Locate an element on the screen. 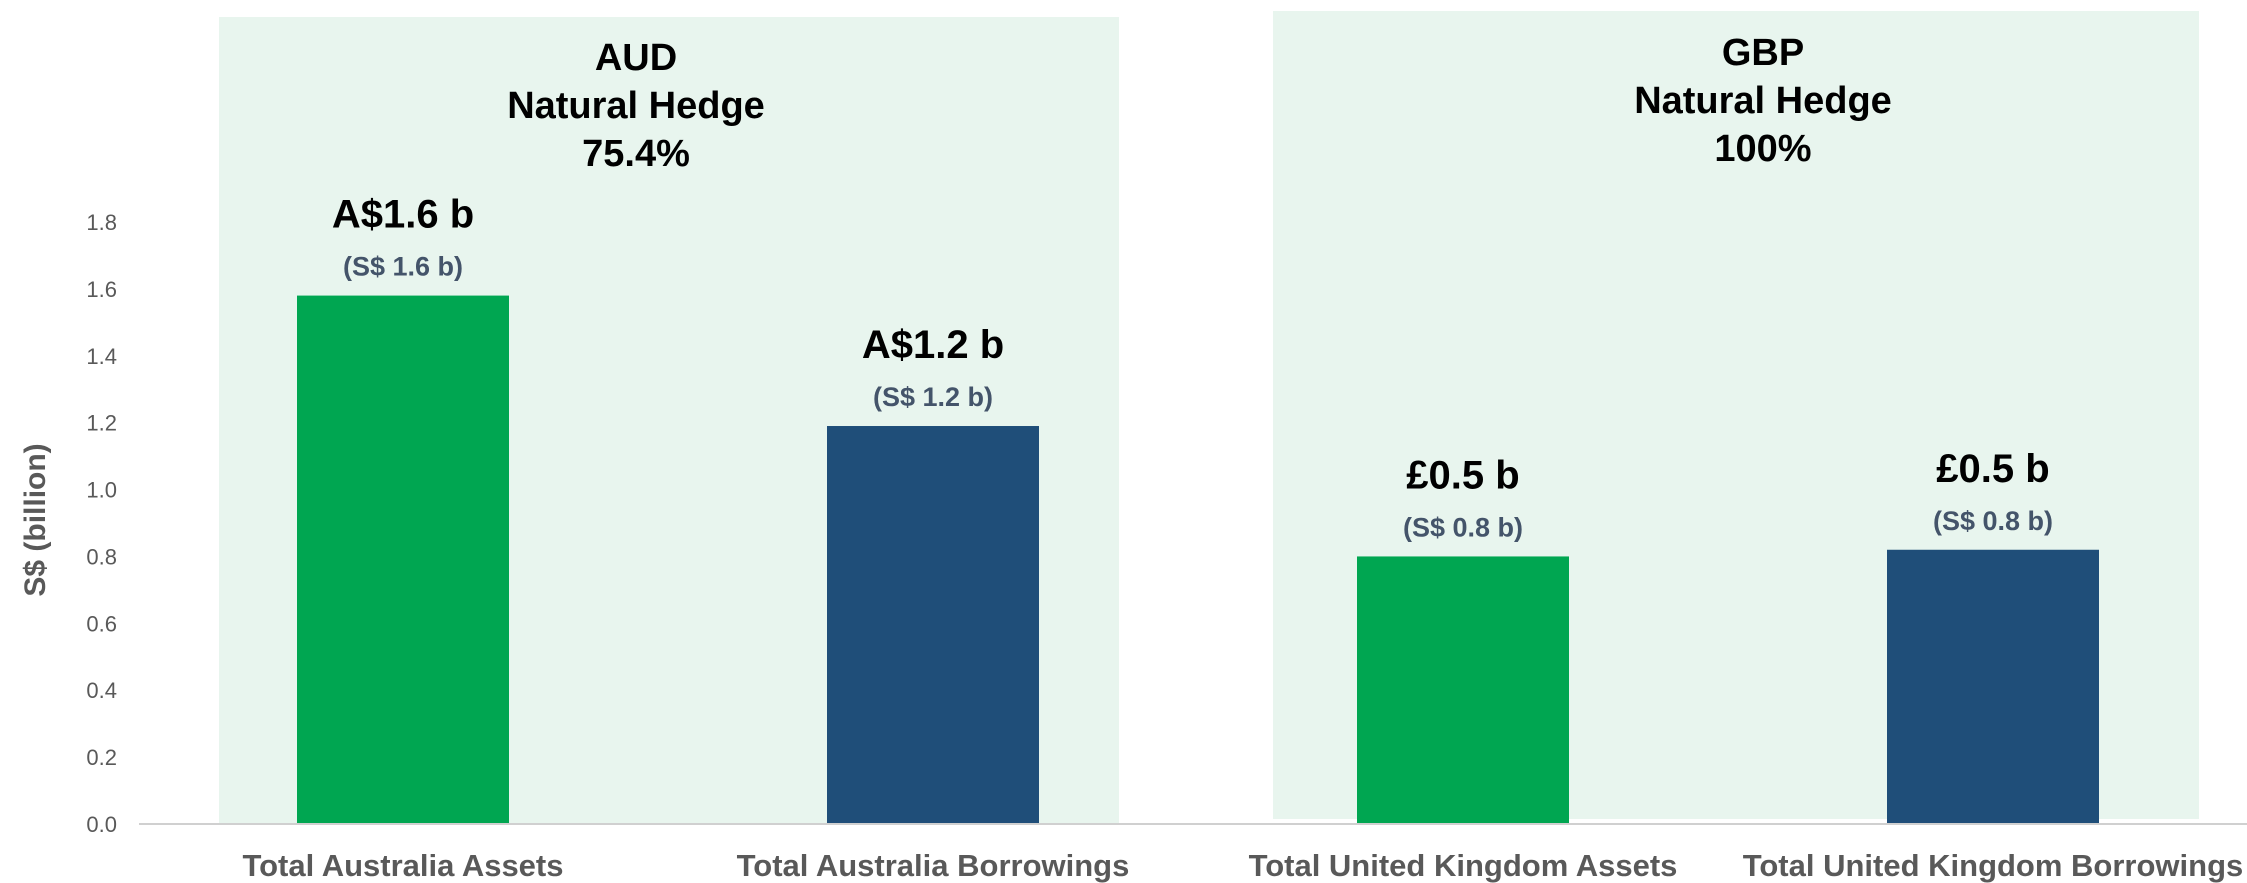  panel-title-line: 100% is located at coordinates (1762, 149).